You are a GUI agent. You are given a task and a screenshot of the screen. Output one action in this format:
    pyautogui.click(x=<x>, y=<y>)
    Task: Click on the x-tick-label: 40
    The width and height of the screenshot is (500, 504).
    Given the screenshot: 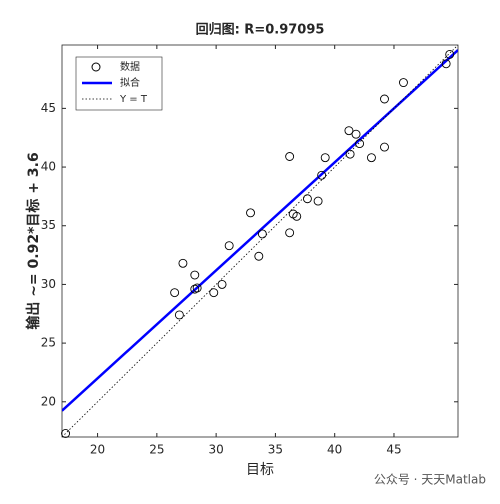 What is the action you would take?
    pyautogui.click(x=334, y=450)
    